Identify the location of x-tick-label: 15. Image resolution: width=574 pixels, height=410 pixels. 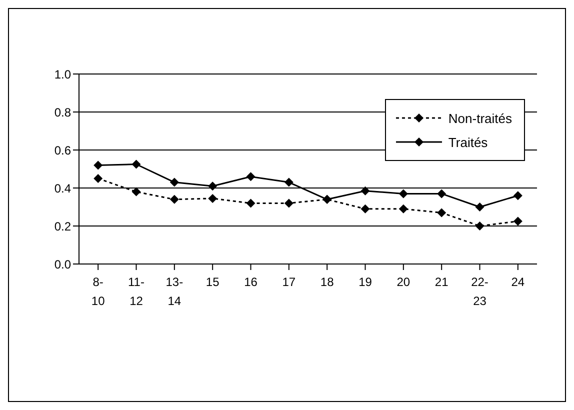
(213, 282).